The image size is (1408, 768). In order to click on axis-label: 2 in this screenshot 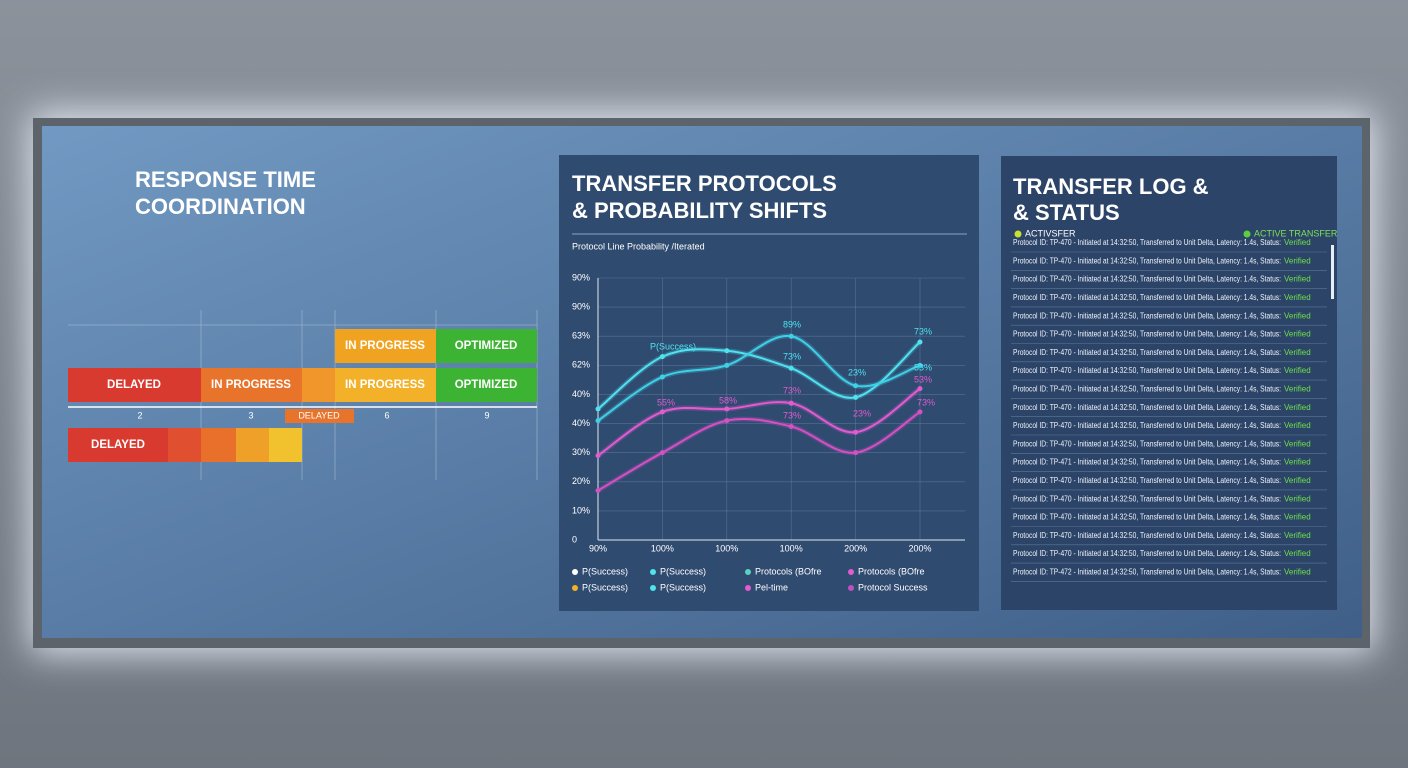, I will do `click(139, 415)`.